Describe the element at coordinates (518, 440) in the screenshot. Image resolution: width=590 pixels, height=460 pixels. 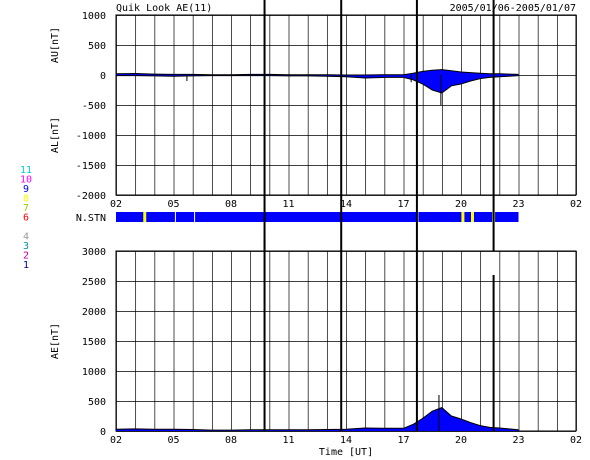
I see `bottom-x-tick-label: 23` at that location.